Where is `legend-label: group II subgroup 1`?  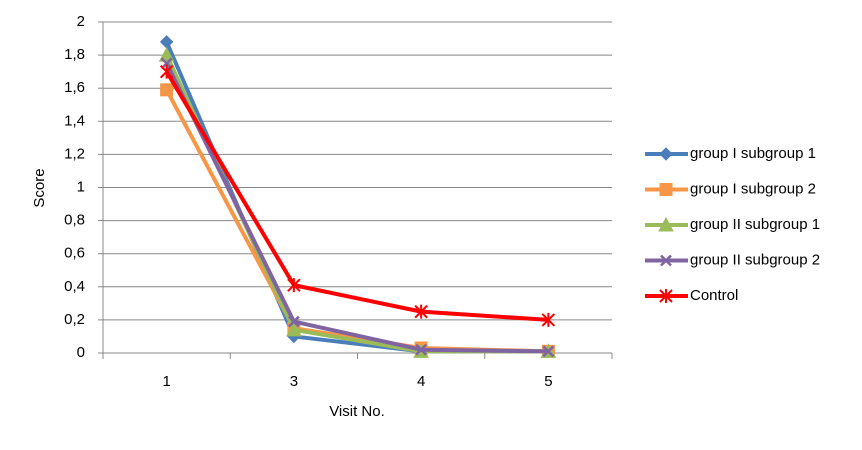 legend-label: group II subgroup 1 is located at coordinates (755, 224).